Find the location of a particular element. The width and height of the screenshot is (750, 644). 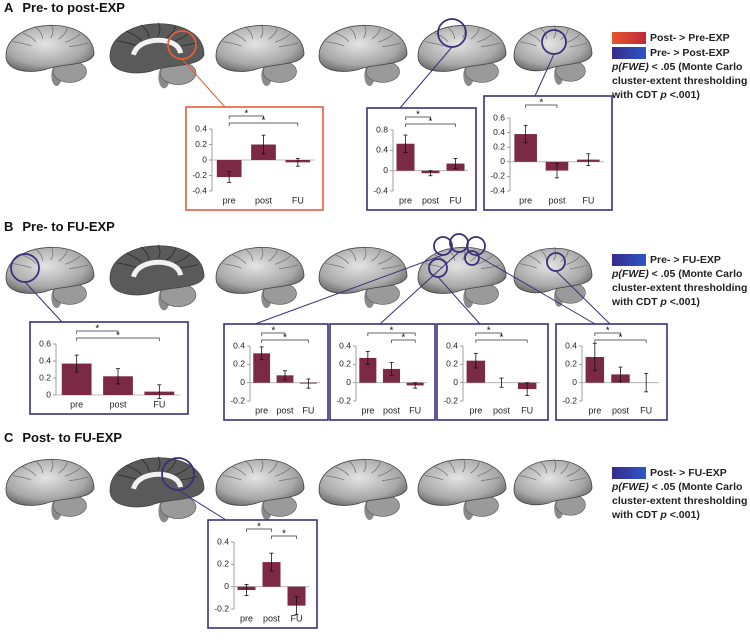

x-tick-label: post is located at coordinates (621, 410).